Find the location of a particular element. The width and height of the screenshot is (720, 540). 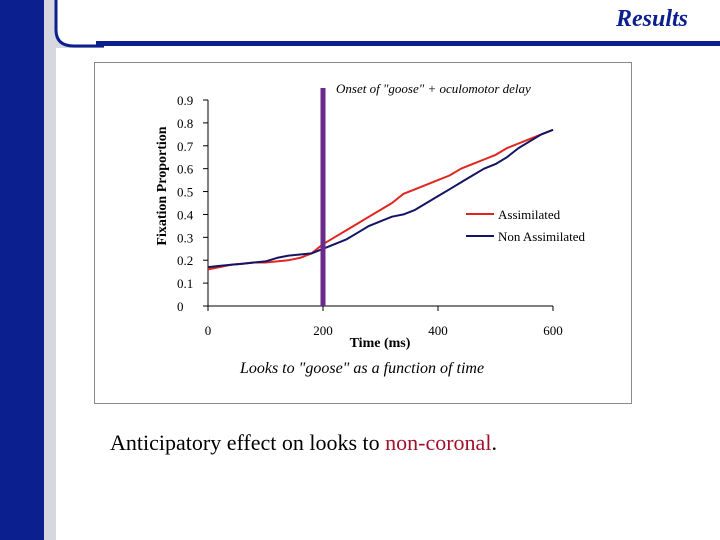

series-line-assimilated is located at coordinates (380, 199).